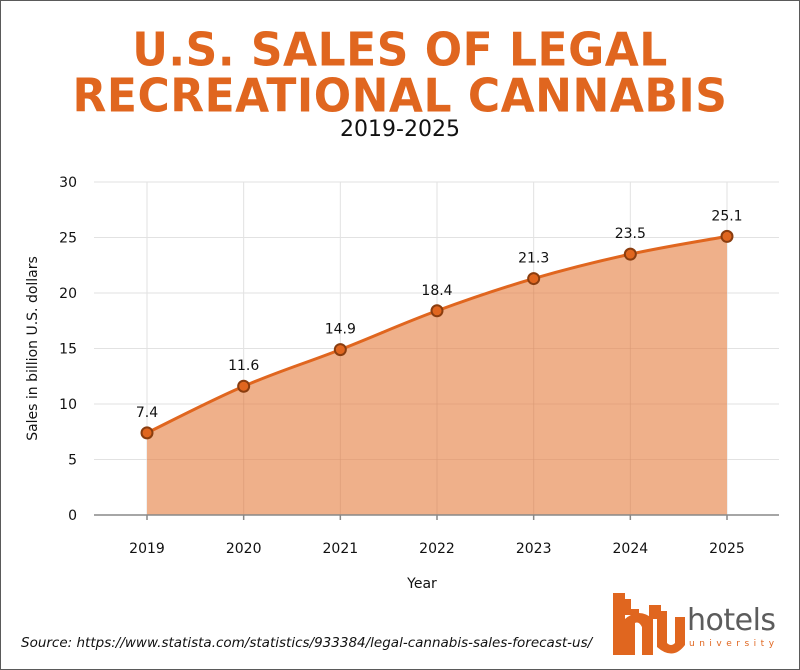 Image resolution: width=800 pixels, height=670 pixels. I want to click on y-tick-label: 15, so click(68, 350).